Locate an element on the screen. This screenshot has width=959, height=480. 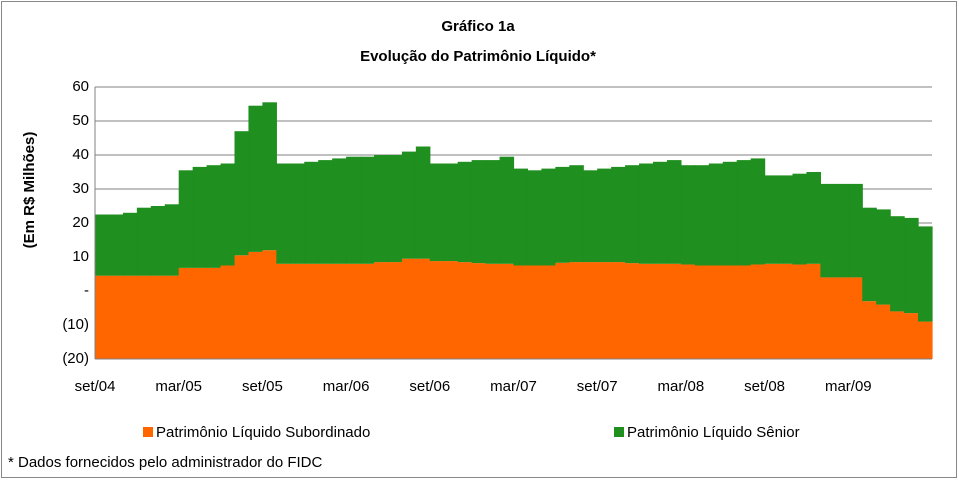
x-tick-label: set/04 is located at coordinates (95, 386).